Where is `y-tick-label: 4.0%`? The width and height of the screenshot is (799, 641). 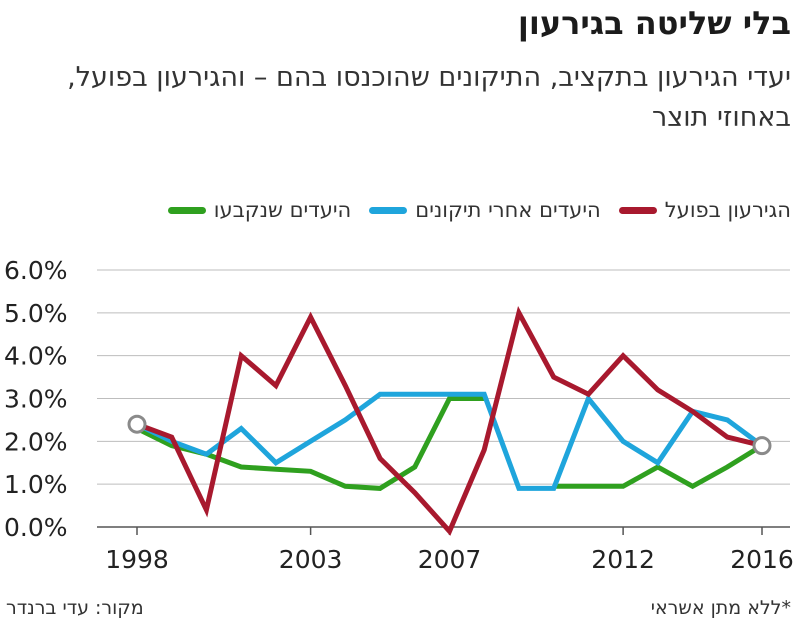 y-tick-label: 4.0% is located at coordinates (36, 356).